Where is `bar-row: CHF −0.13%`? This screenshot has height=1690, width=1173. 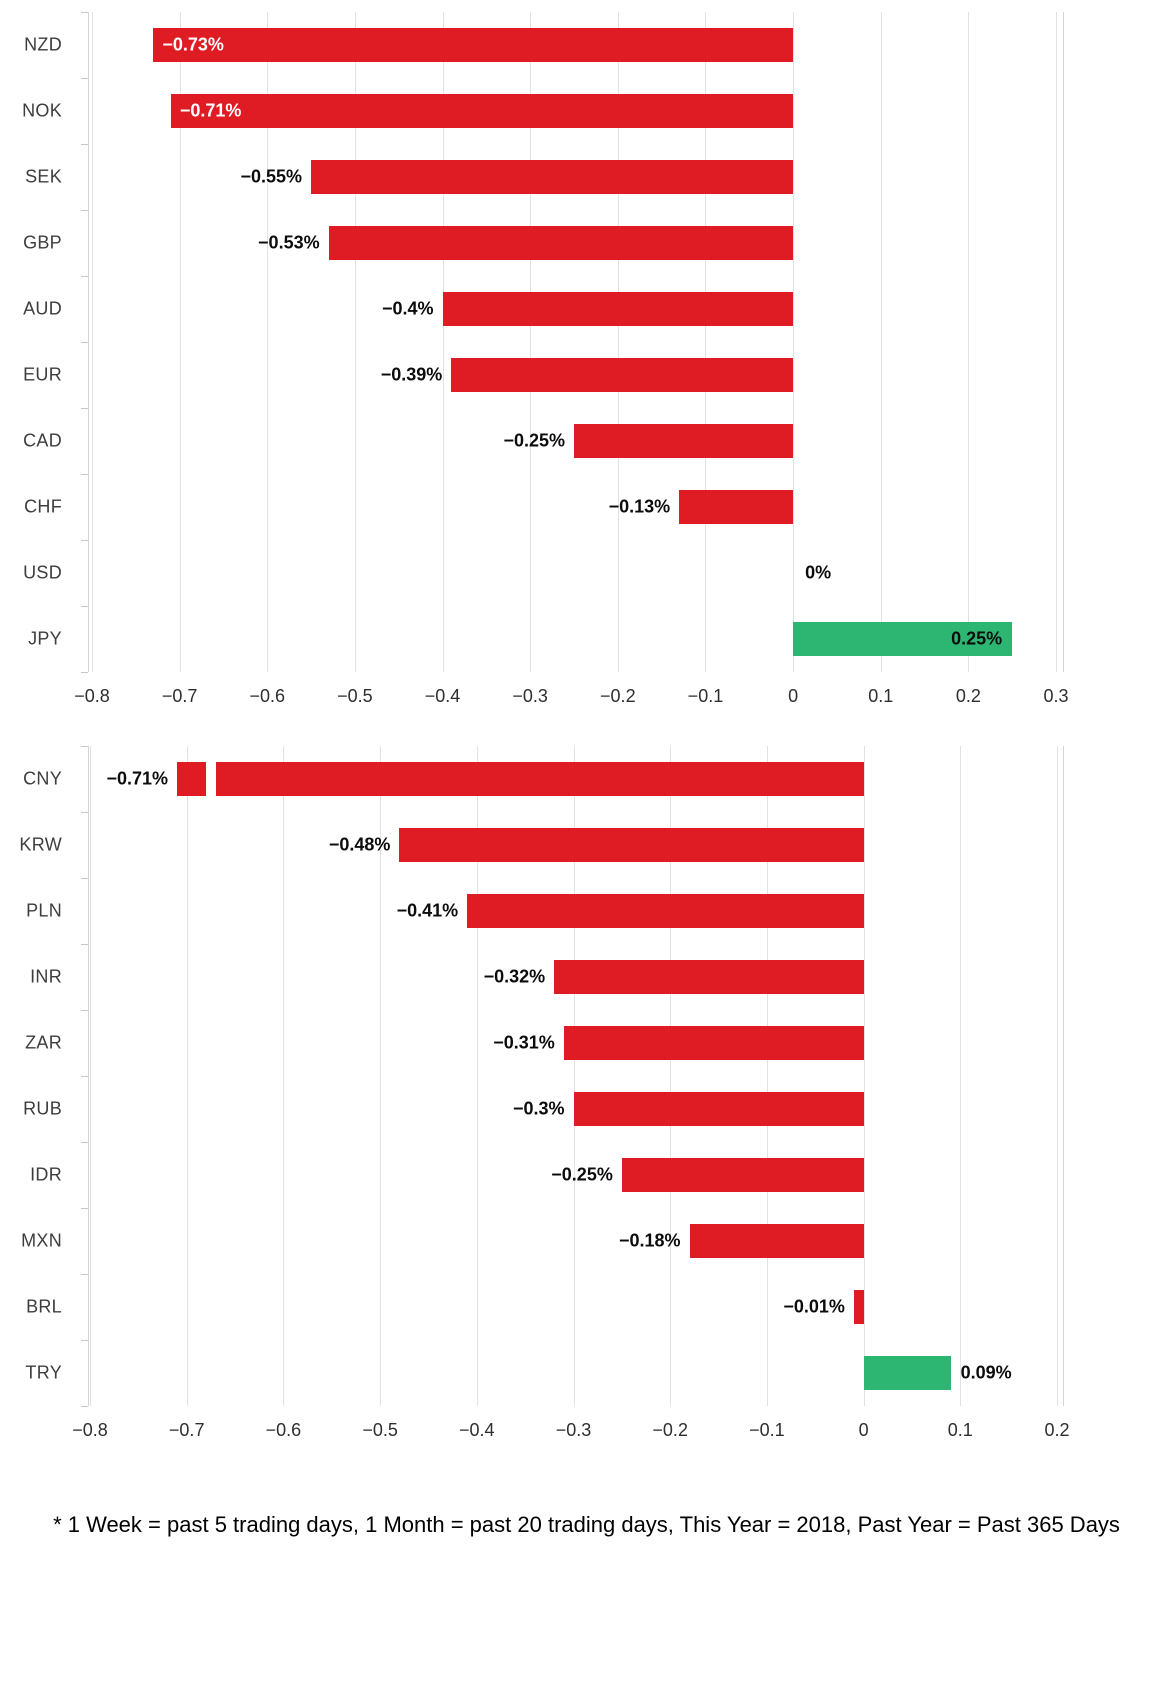 bar-row: CHF −0.13% is located at coordinates (586, 507).